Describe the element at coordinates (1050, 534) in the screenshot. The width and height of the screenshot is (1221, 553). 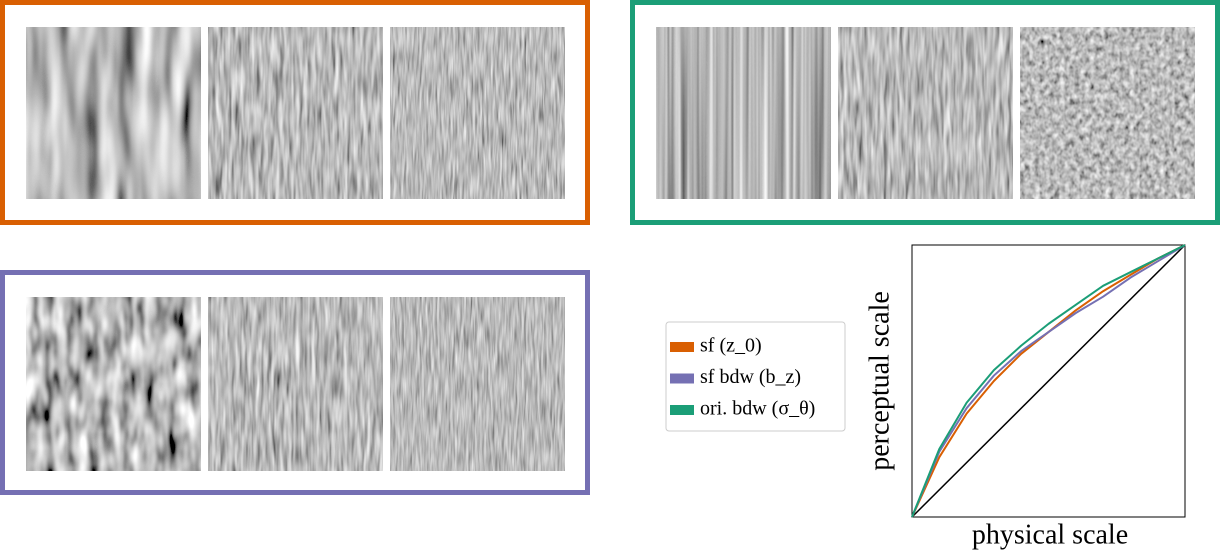
I see `x-axis-label: physical scale` at that location.